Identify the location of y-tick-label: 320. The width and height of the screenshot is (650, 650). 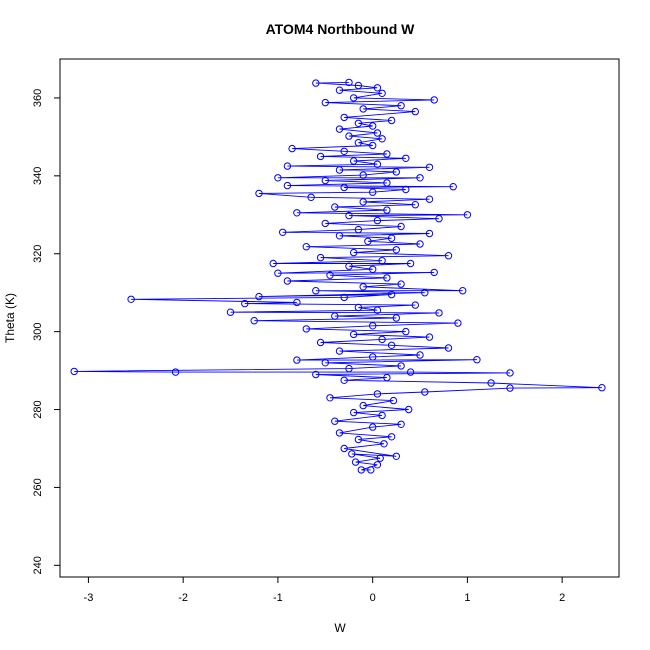
(38, 254).